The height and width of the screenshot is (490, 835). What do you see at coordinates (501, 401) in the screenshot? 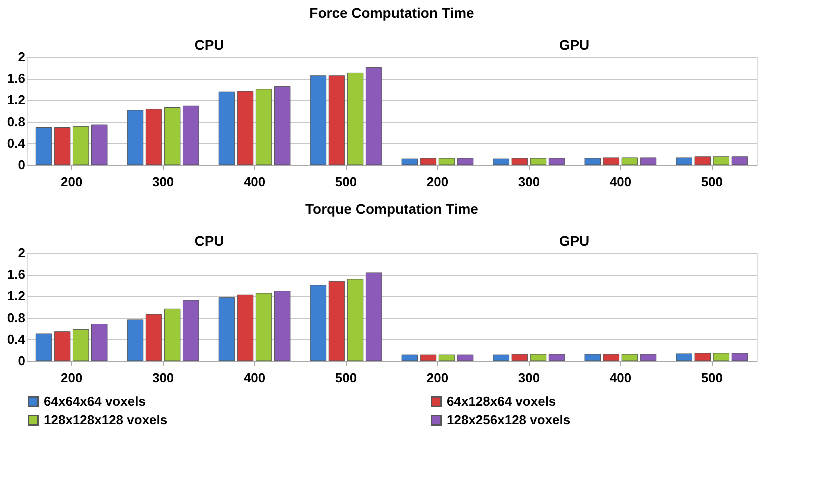
I see `legend-label: 64x128x64 voxels` at bounding box center [501, 401].